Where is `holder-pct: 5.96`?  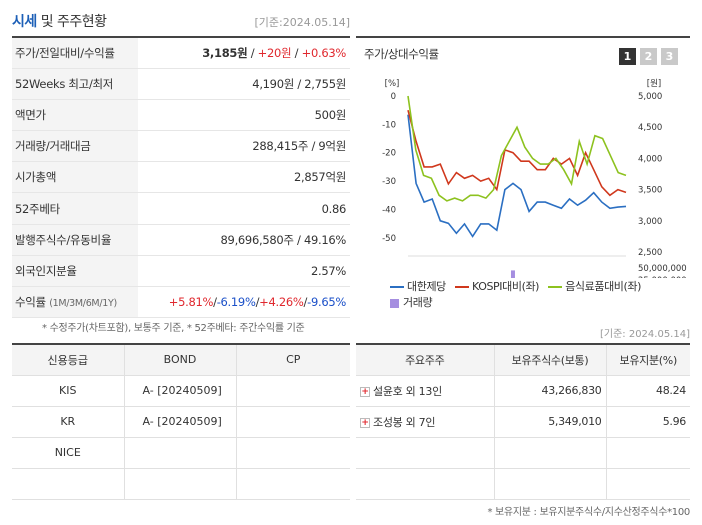 holder-pct: 5.96 is located at coordinates (648, 422).